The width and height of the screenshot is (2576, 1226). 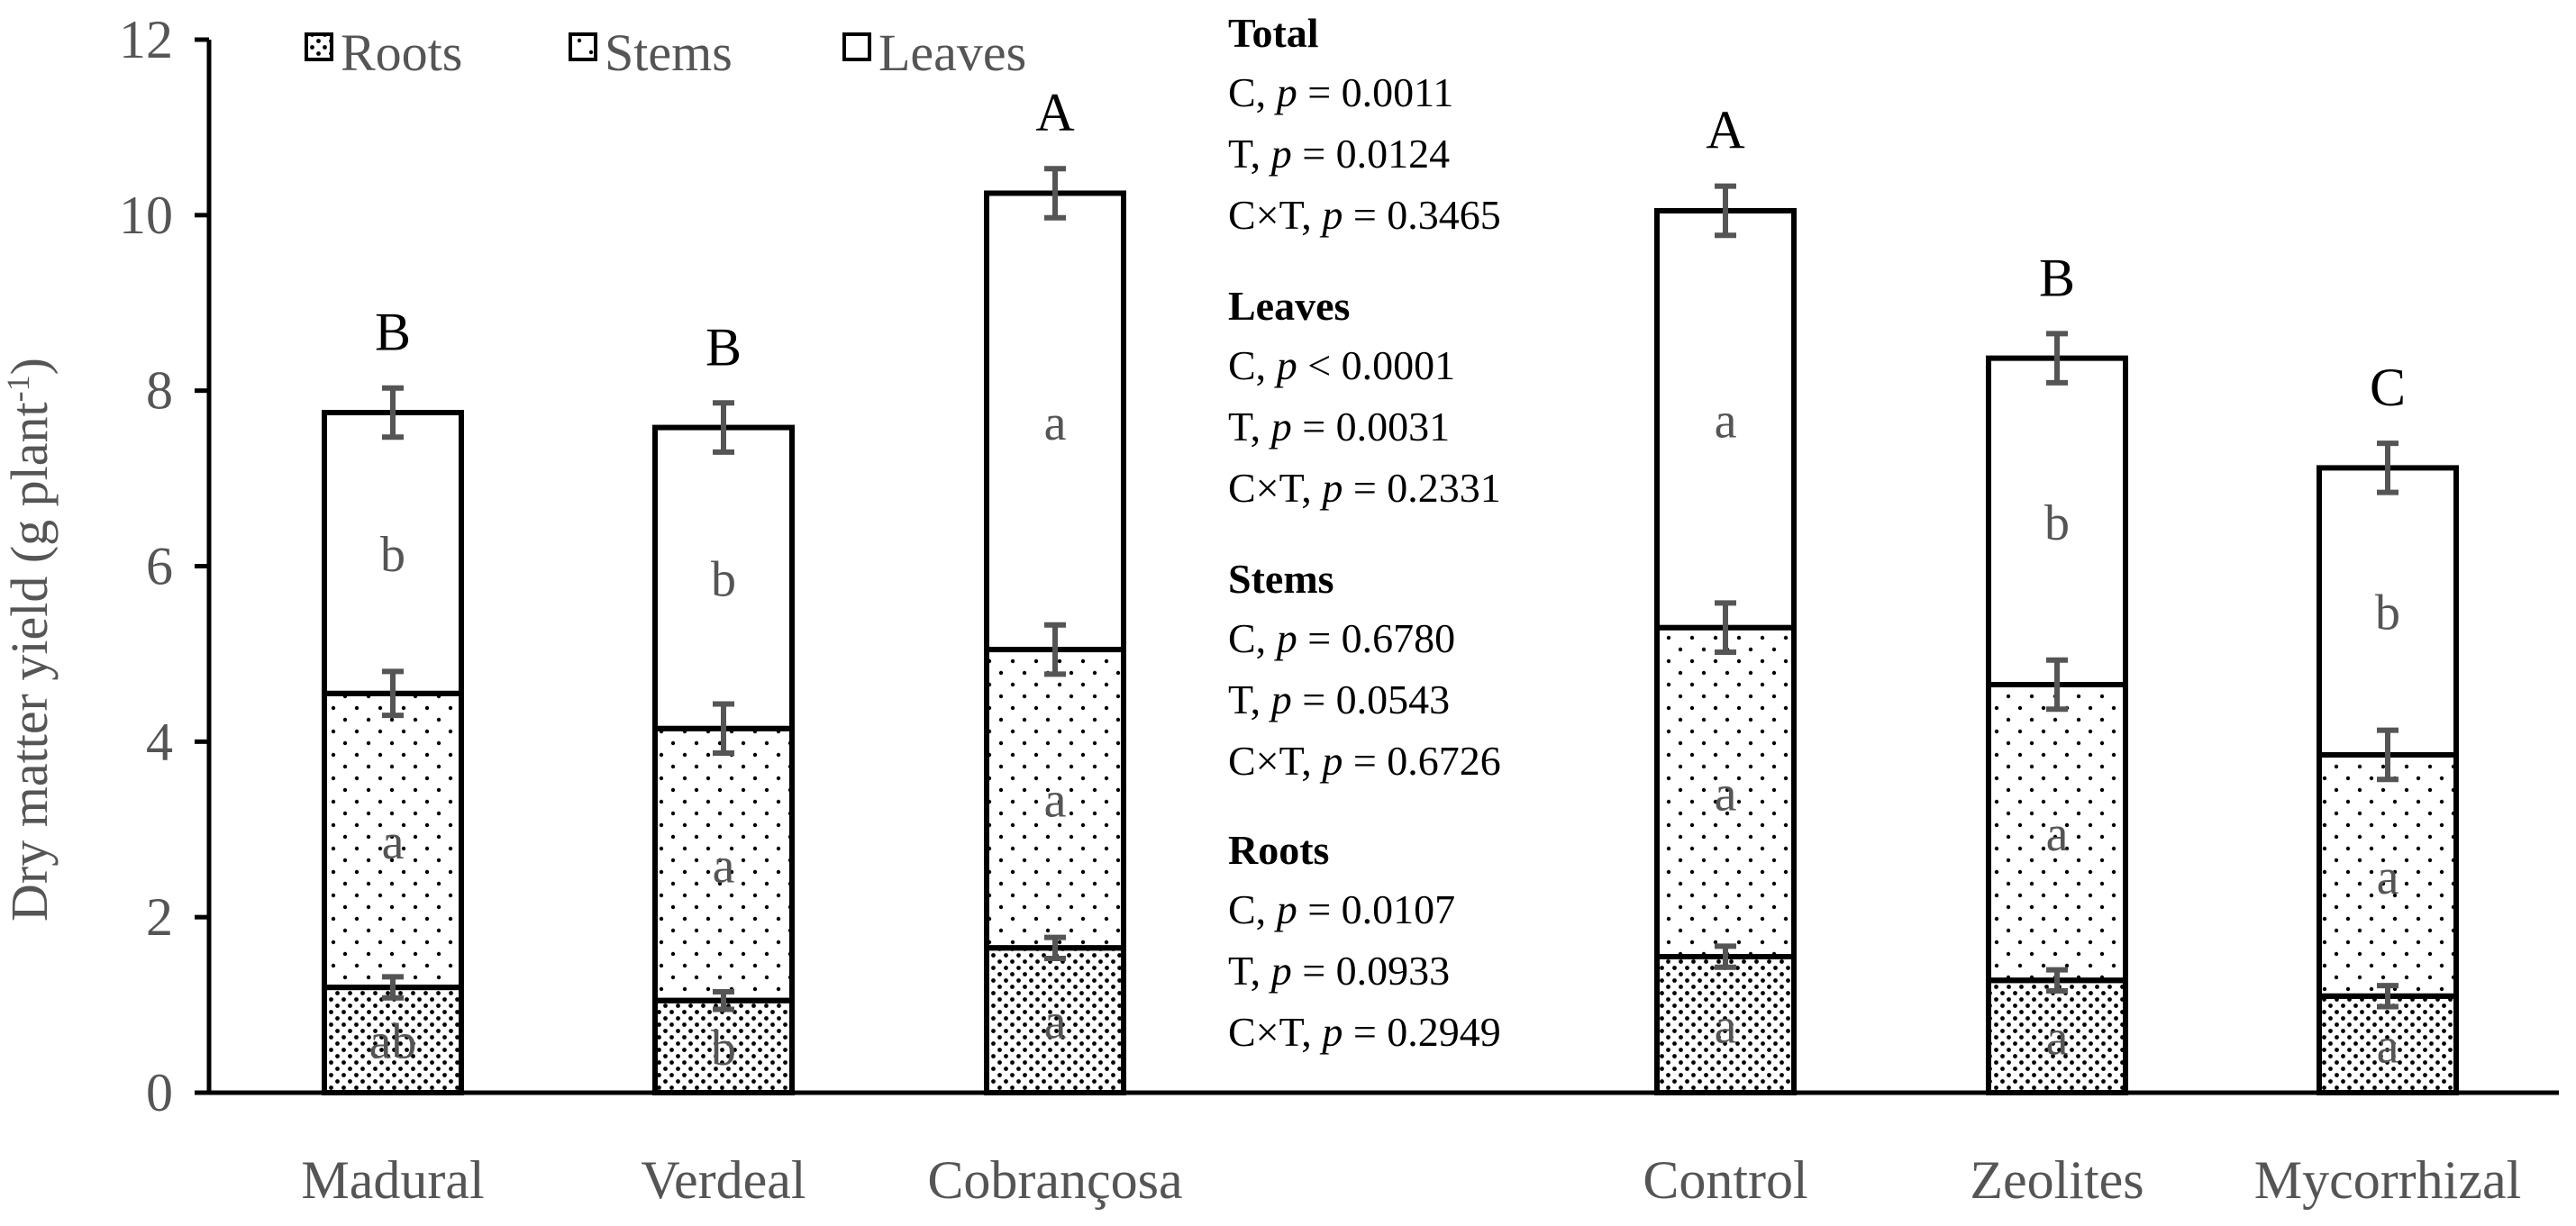 I want to click on stats-line: C, p = 0.0107, so click(x=1341, y=909).